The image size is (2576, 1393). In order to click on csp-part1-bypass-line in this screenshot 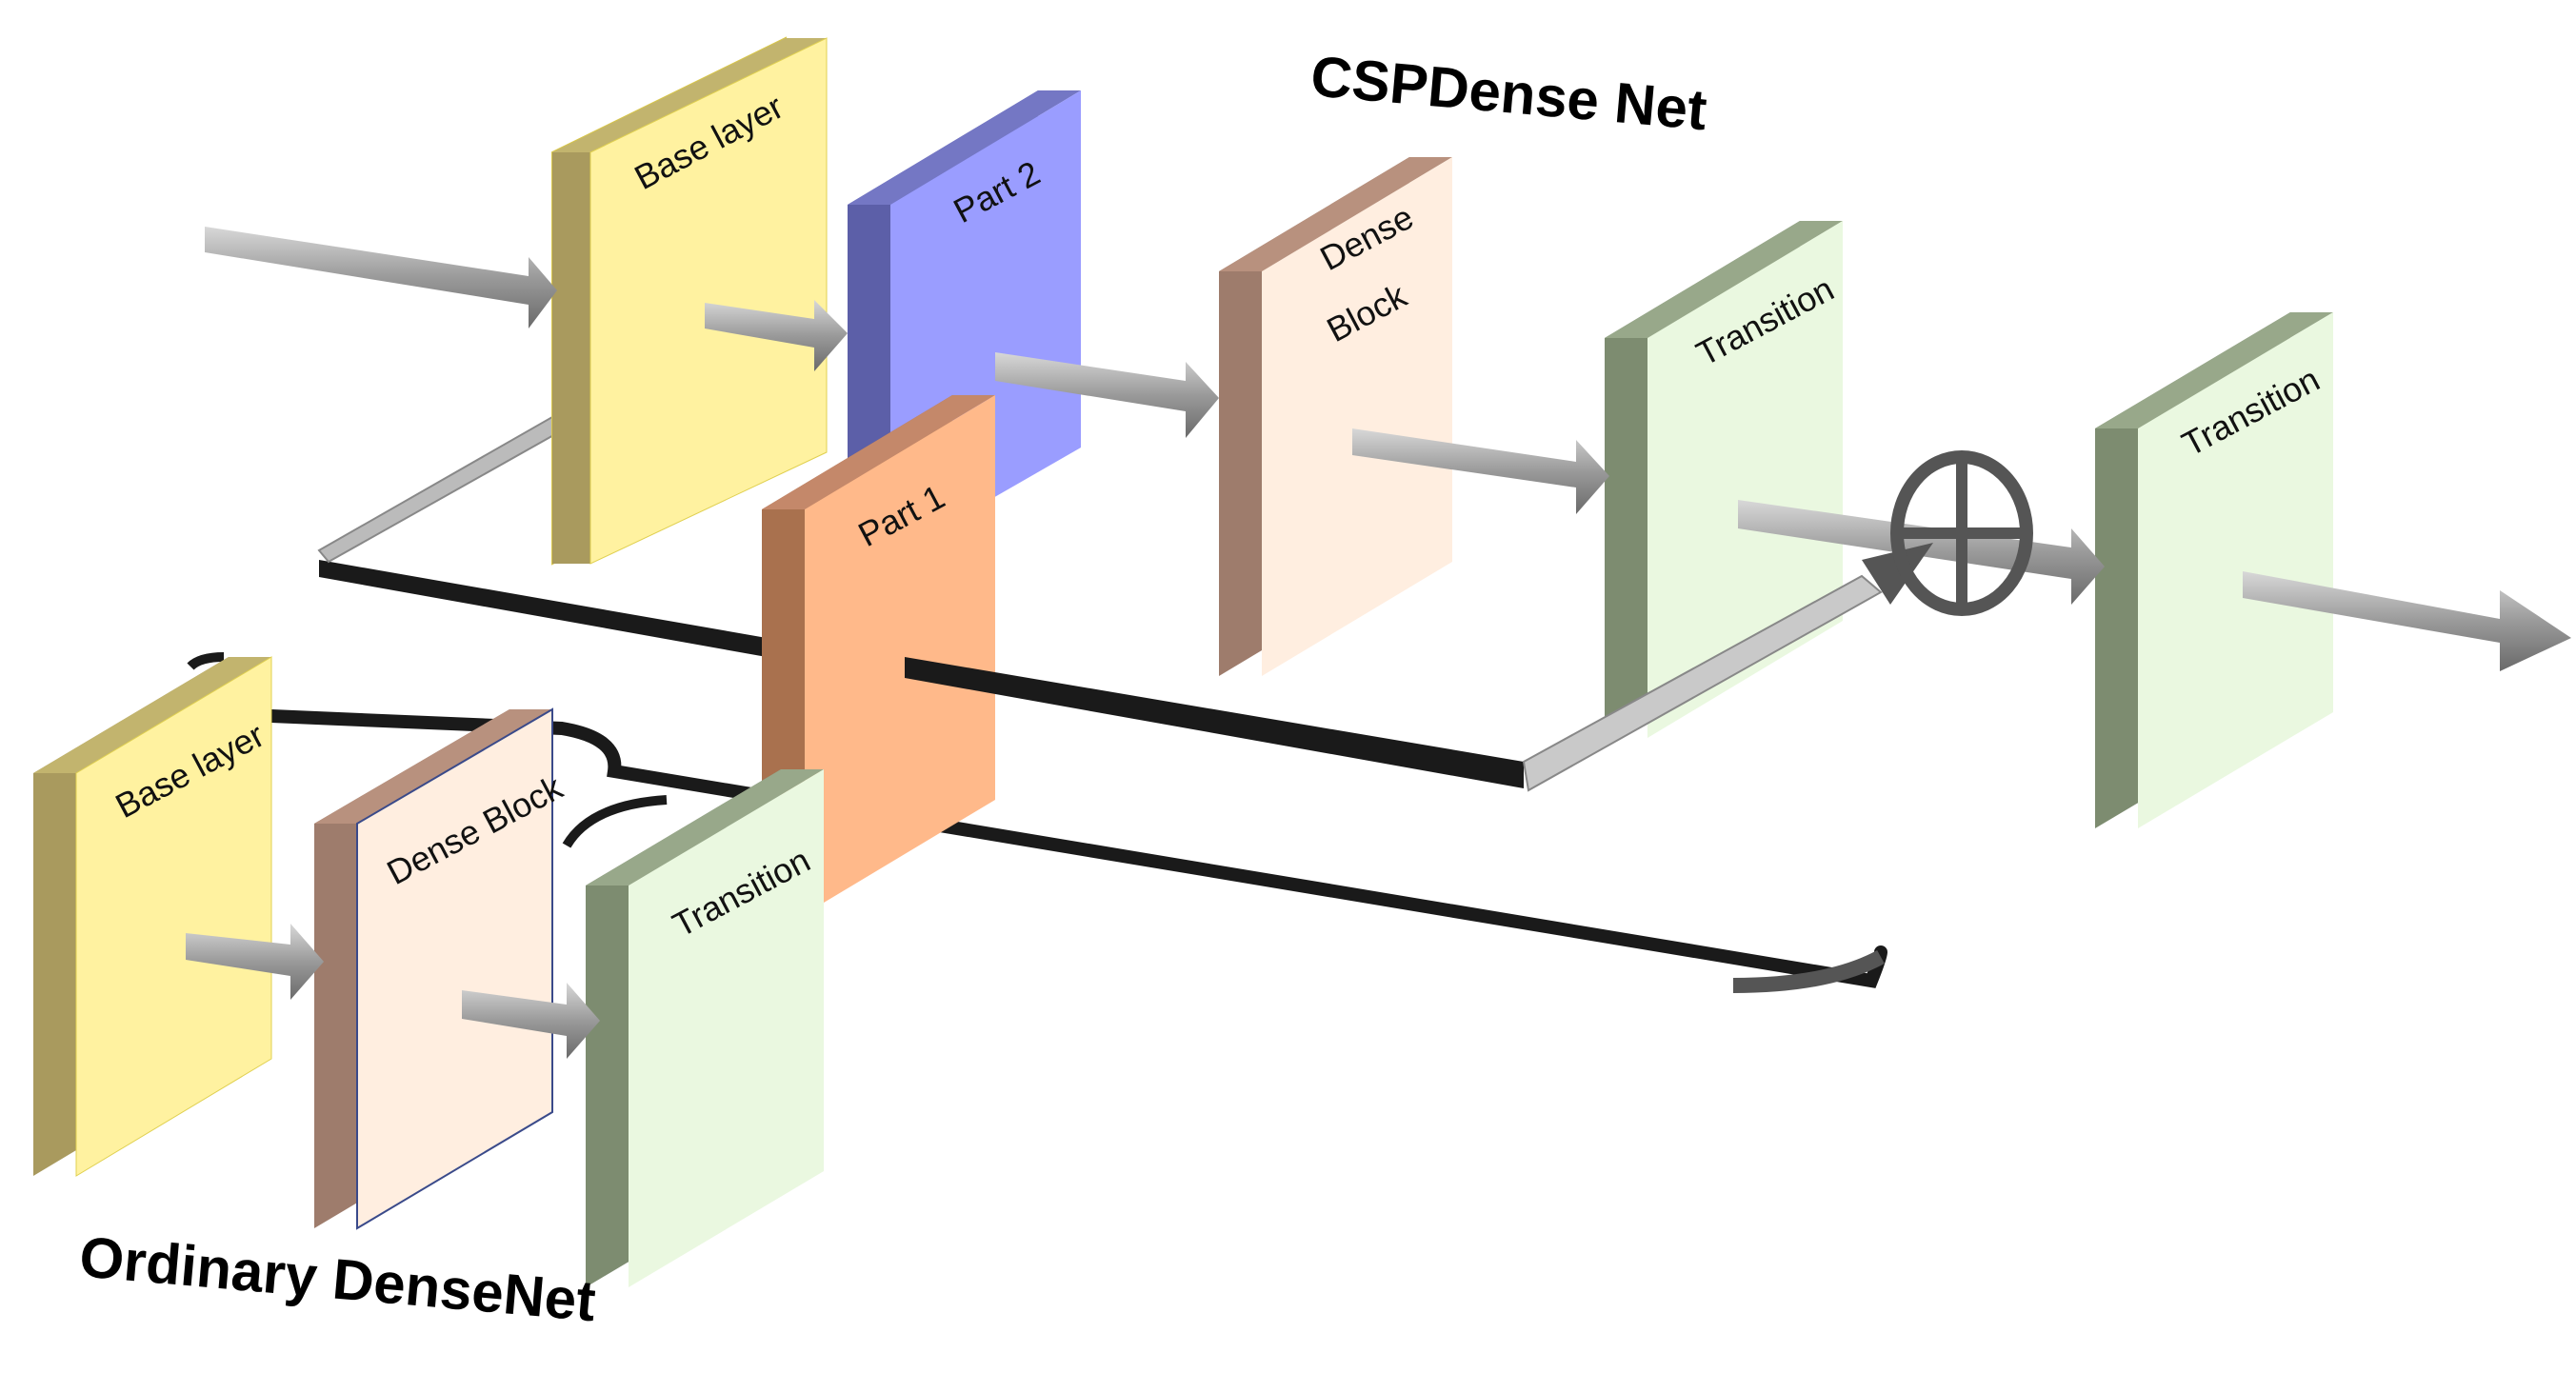, I will do `click(1419, 667)`.